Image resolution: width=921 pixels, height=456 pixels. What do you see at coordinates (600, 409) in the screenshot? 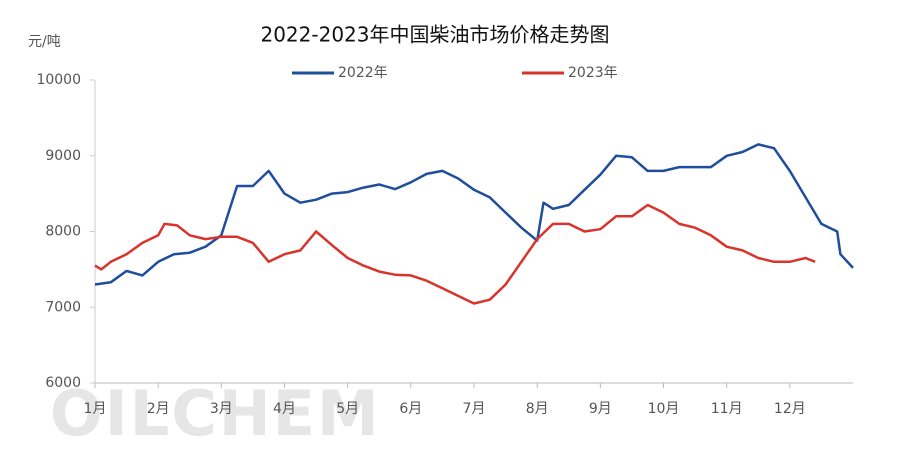
I see `x-tick-label: 9月` at bounding box center [600, 409].